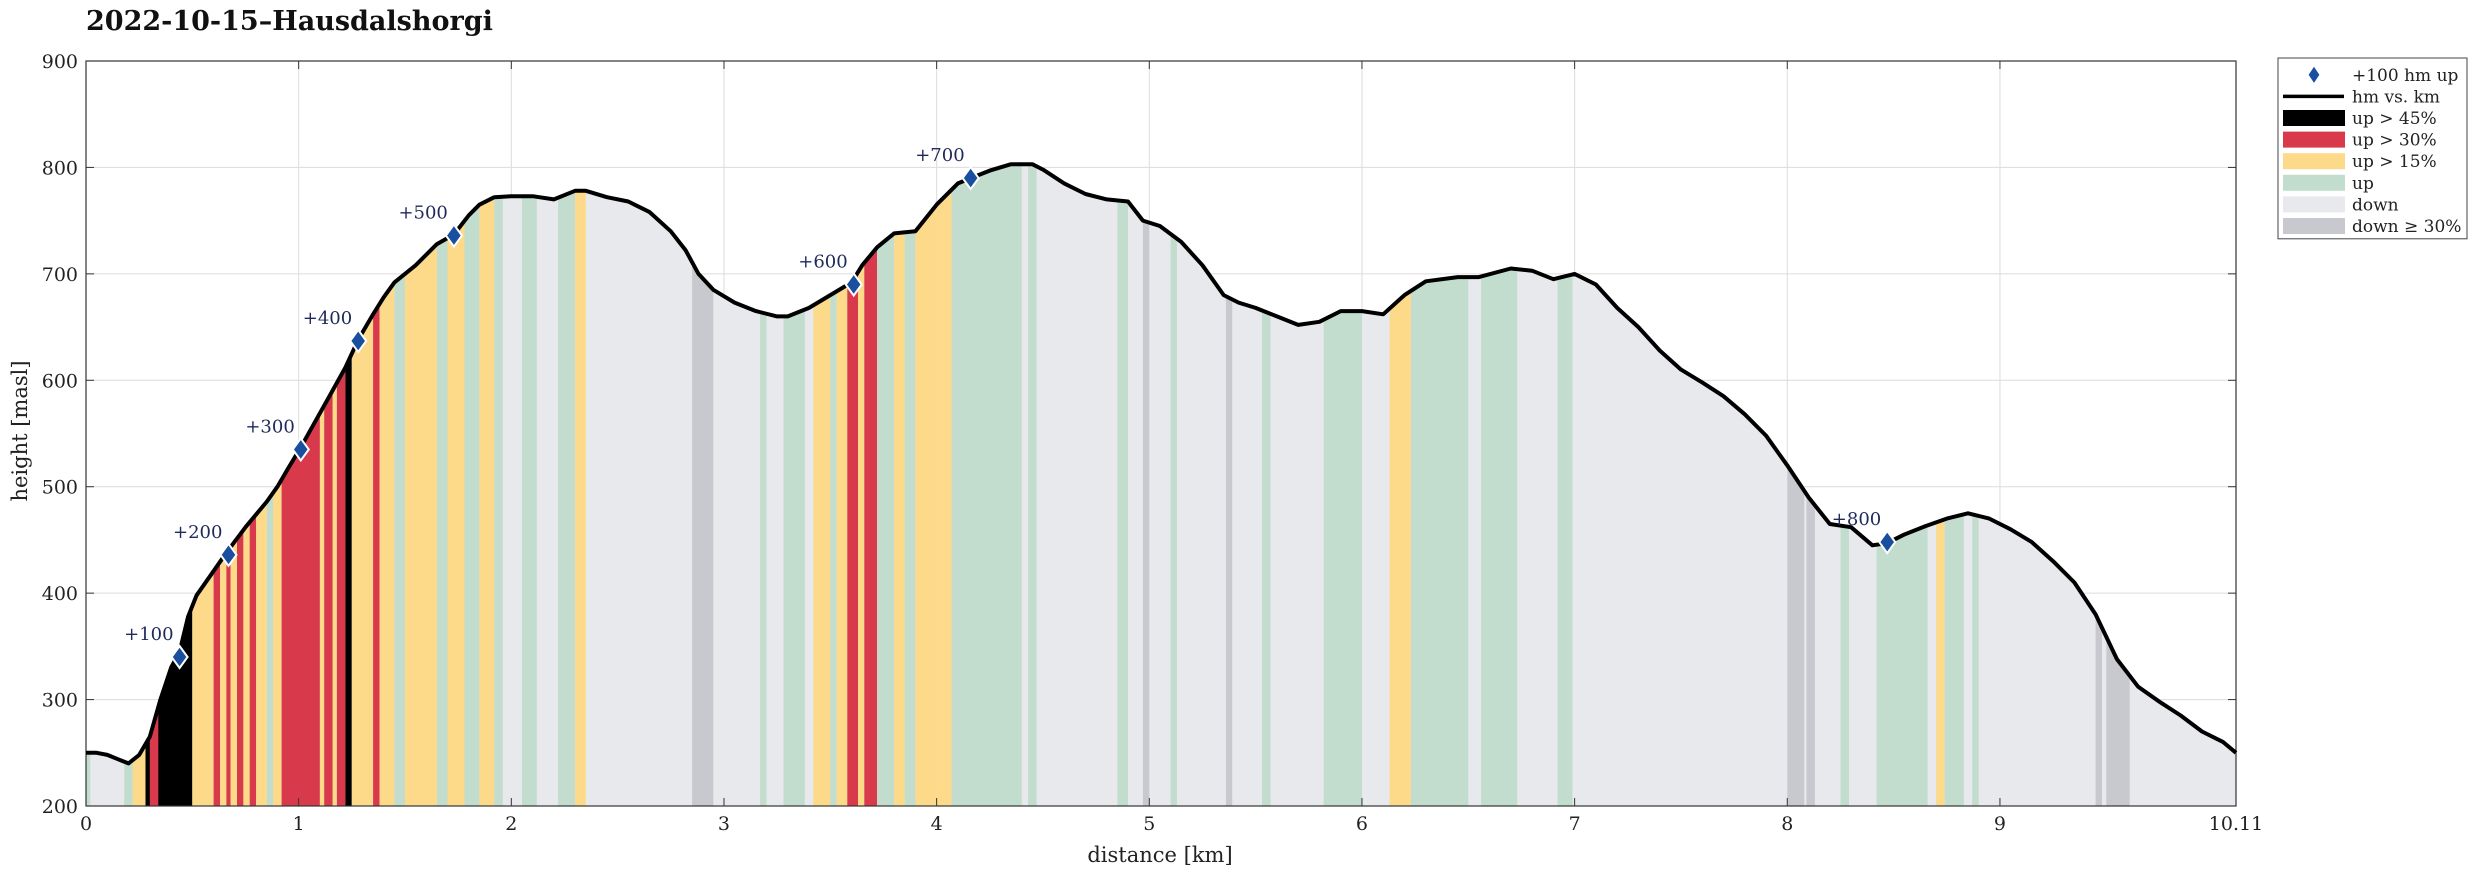  I want to click on legend-label: hm vs. km, so click(2396, 97).